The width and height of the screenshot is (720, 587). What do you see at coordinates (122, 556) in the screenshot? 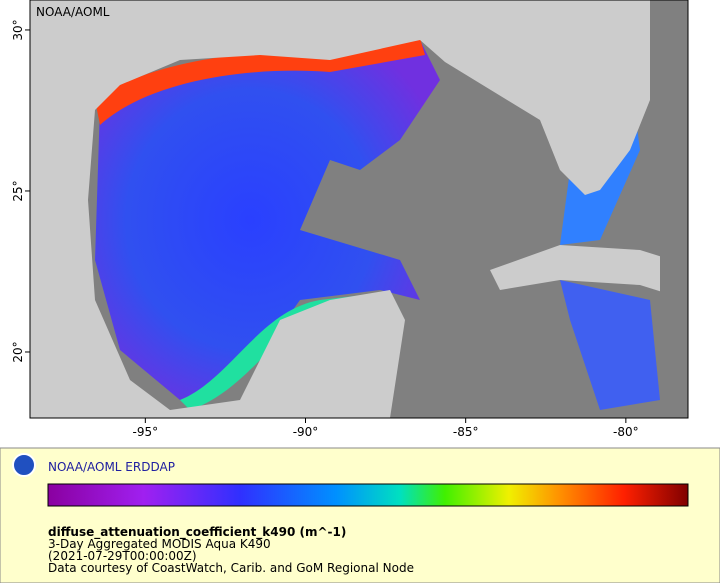
I see `legend-line: (2021-07-29T00:00:00Z)` at bounding box center [122, 556].